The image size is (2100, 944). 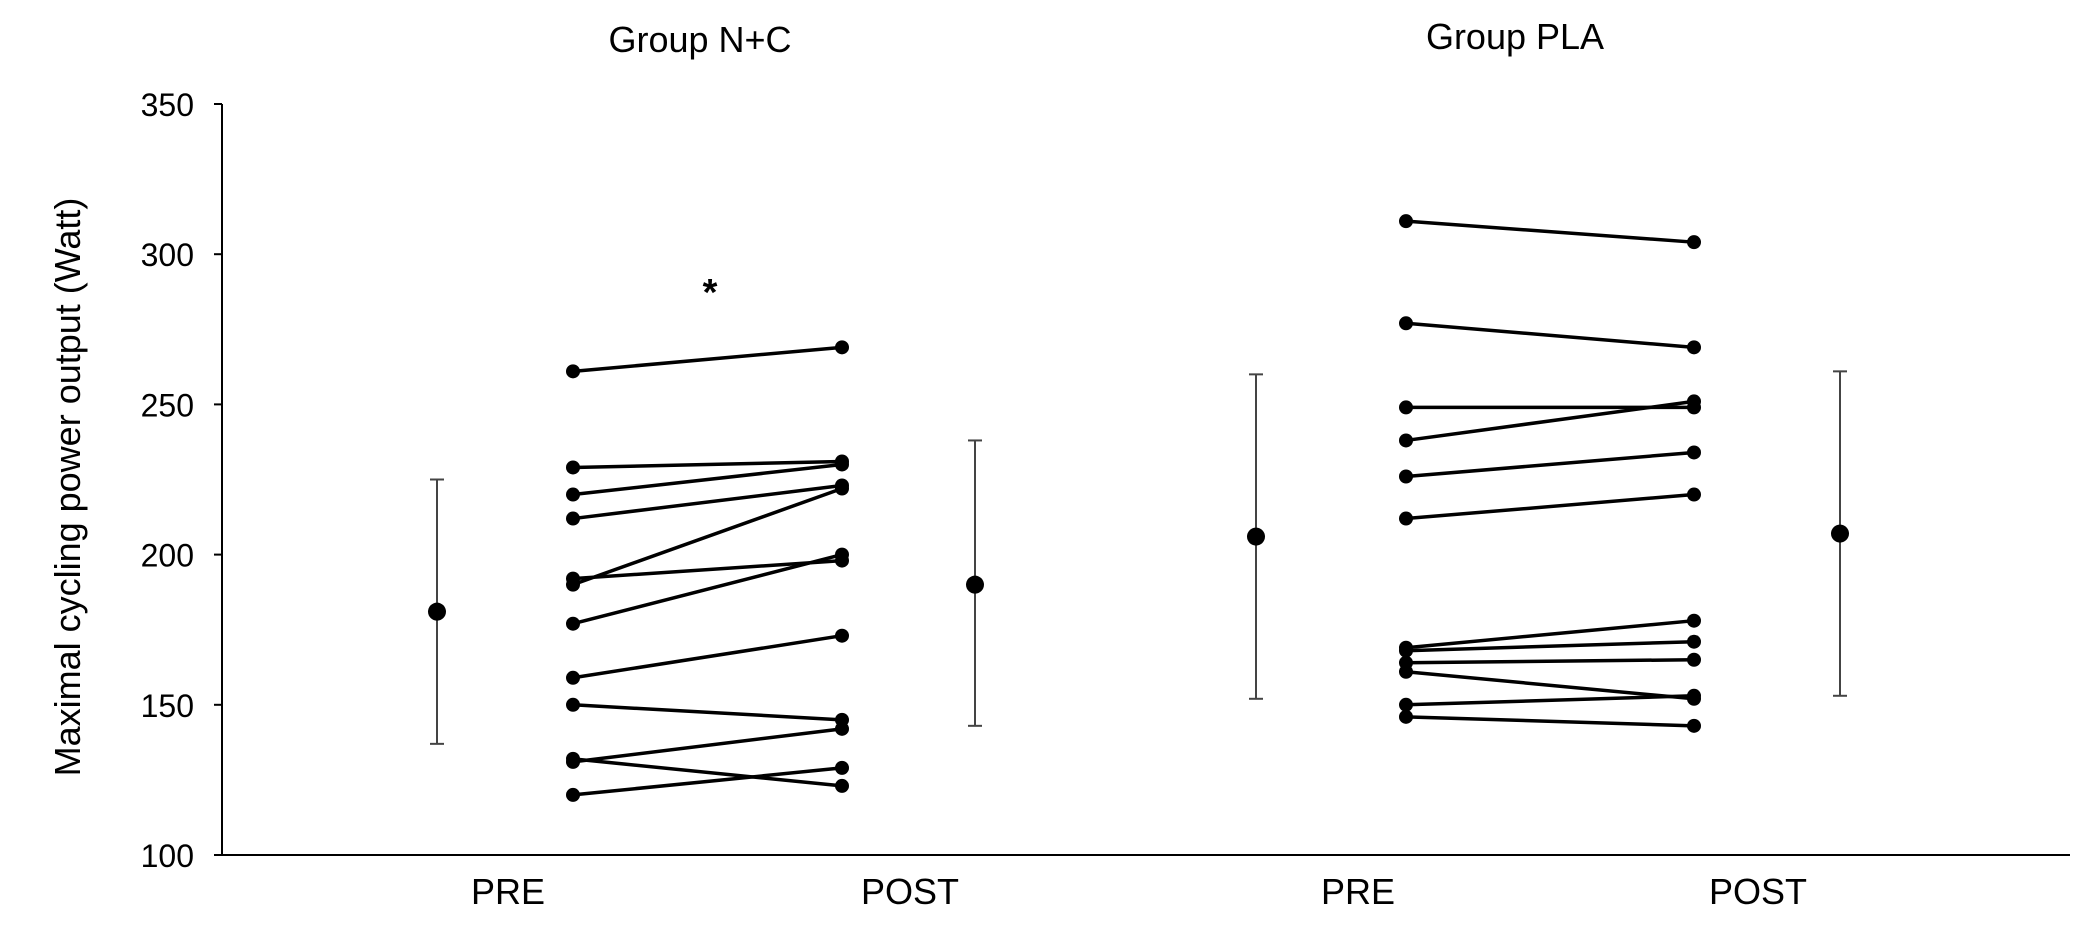 I want to click on significance-marker: *, so click(x=710, y=293).